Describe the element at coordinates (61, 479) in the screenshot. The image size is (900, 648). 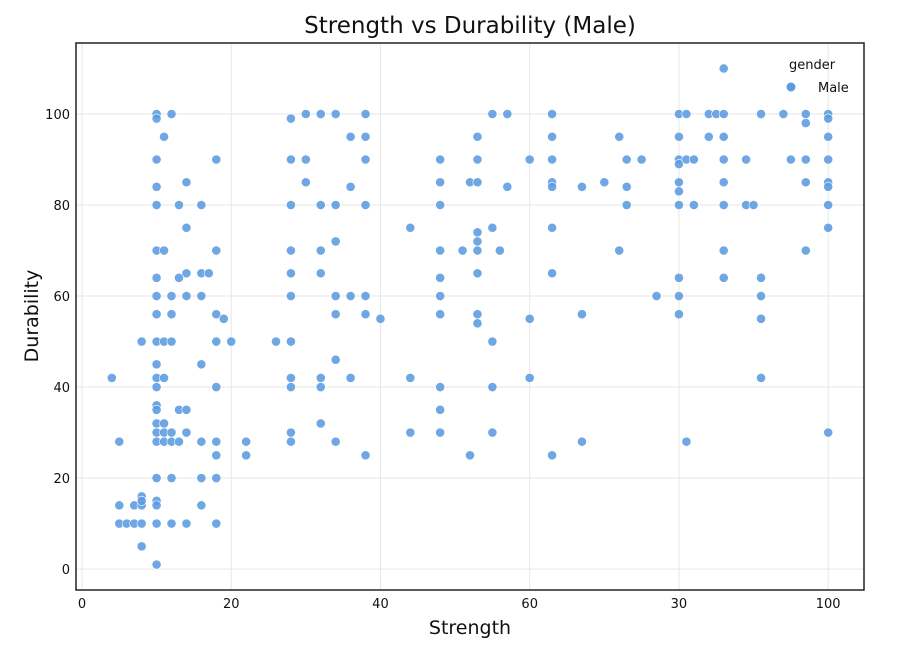
I see `y-tick-label: 20` at that location.